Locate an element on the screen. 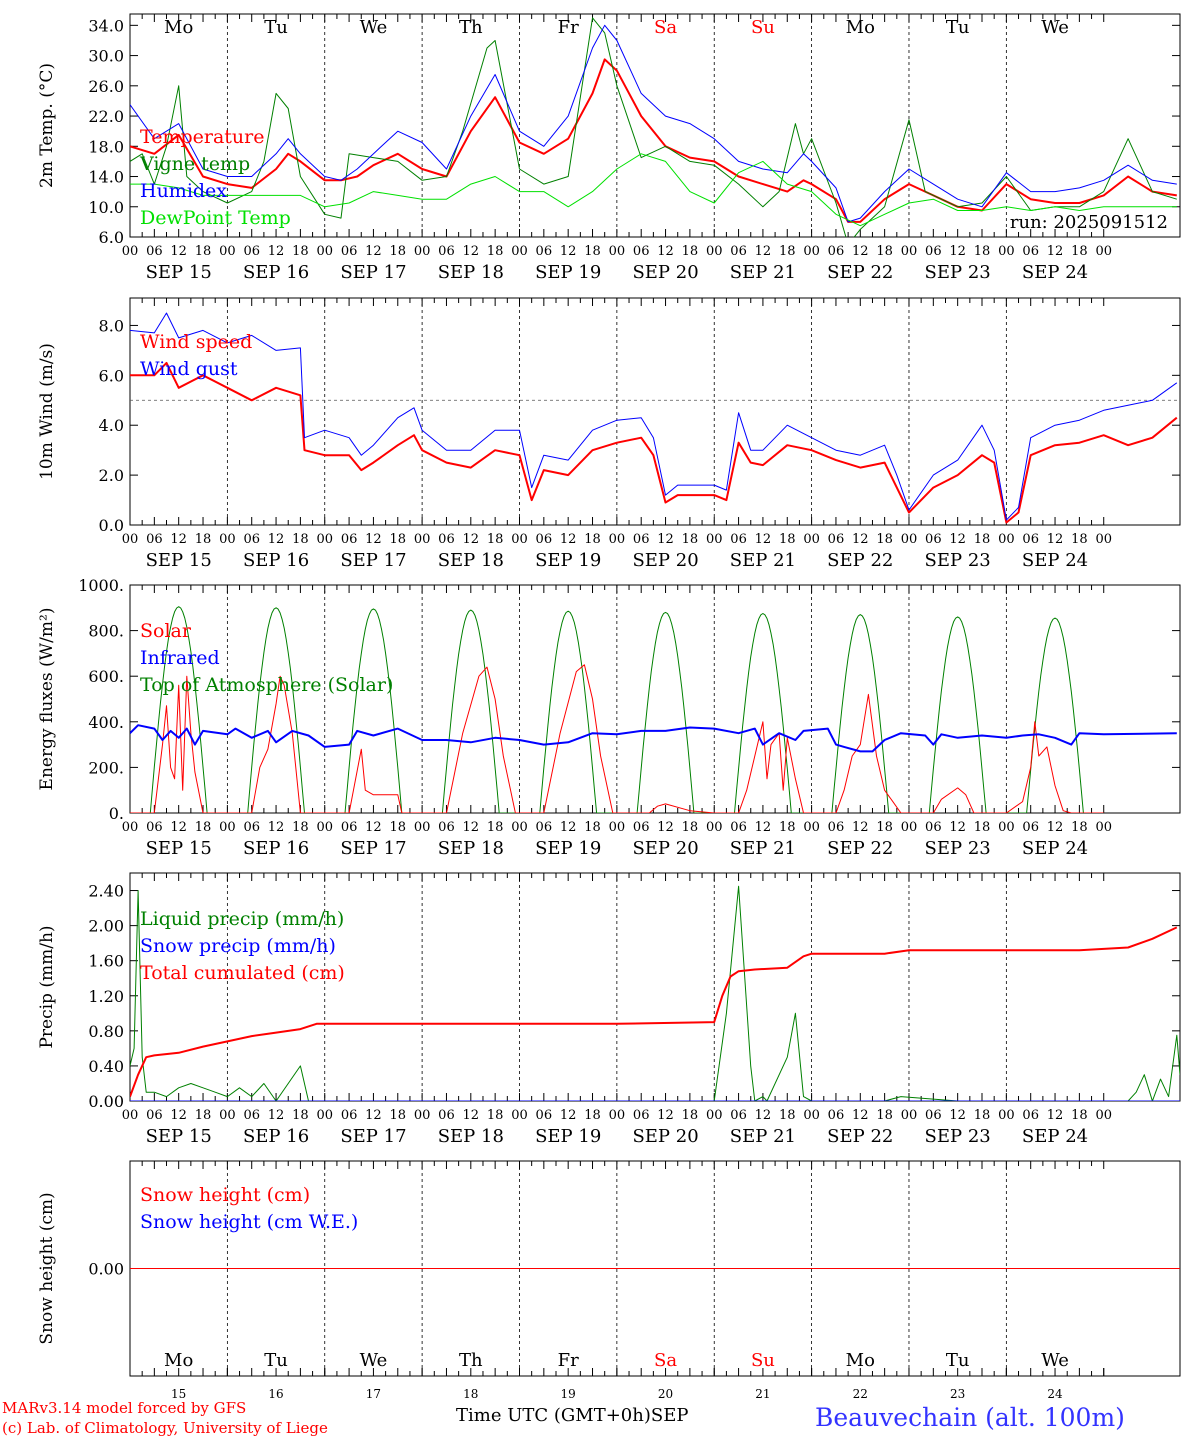  xaxis-month: SEP is located at coordinates (669, 1415).